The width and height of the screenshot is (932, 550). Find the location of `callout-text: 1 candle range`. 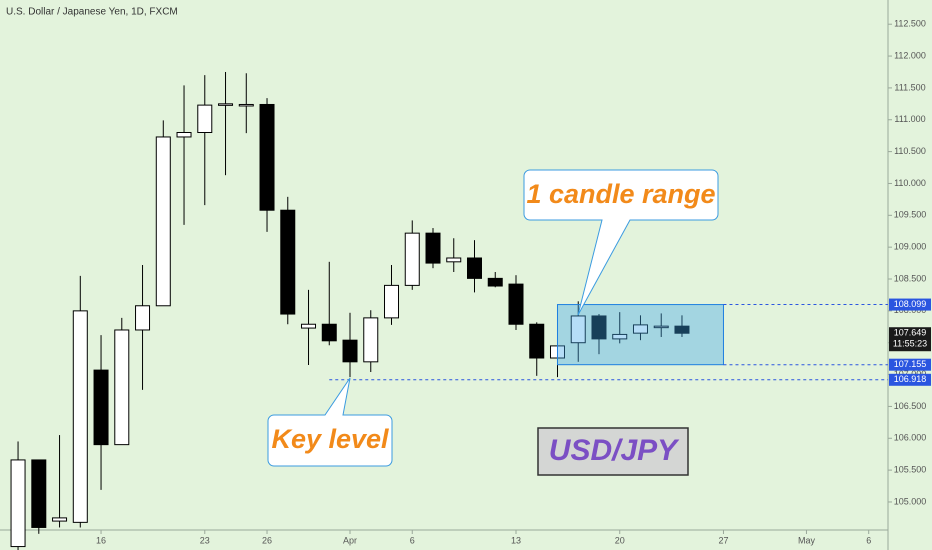

callout-text: 1 candle range is located at coordinates (620, 194).